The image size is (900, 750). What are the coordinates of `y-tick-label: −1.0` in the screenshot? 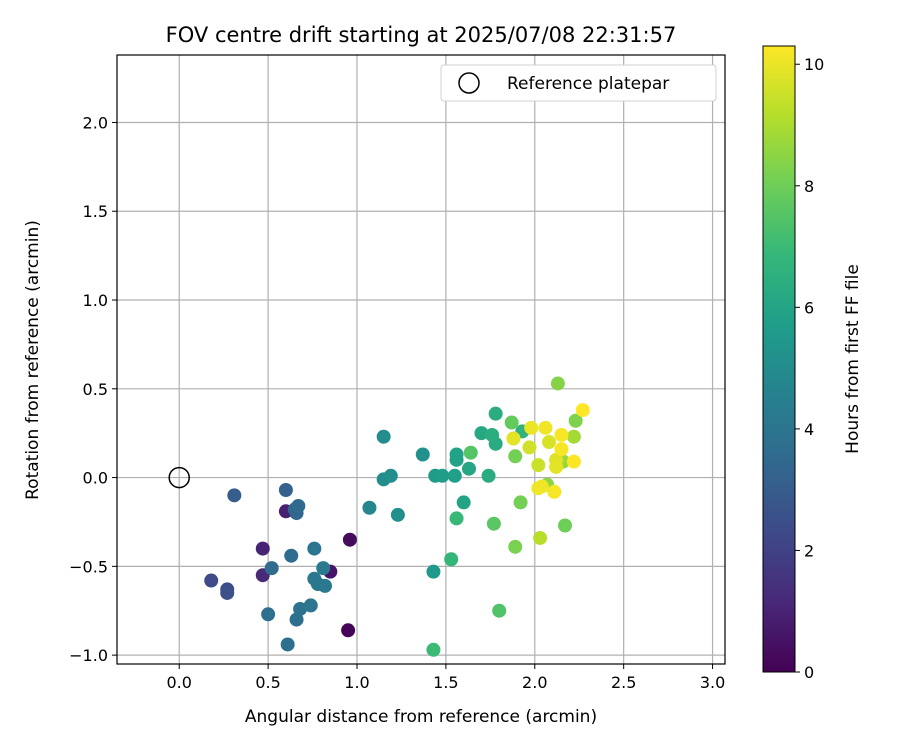 It's located at (88, 655).